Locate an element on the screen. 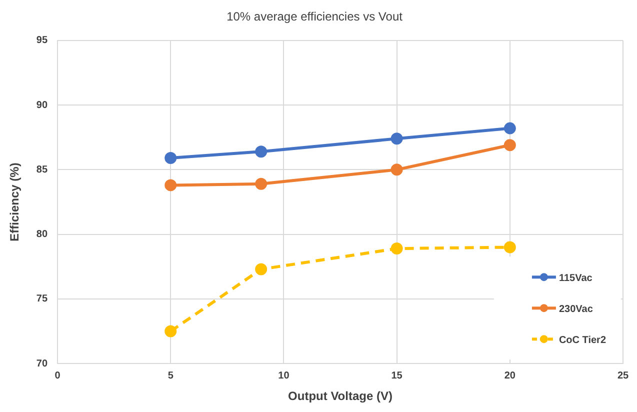 Image resolution: width=637 pixels, height=412 pixels. y-tick-label: 75 is located at coordinates (42, 299).